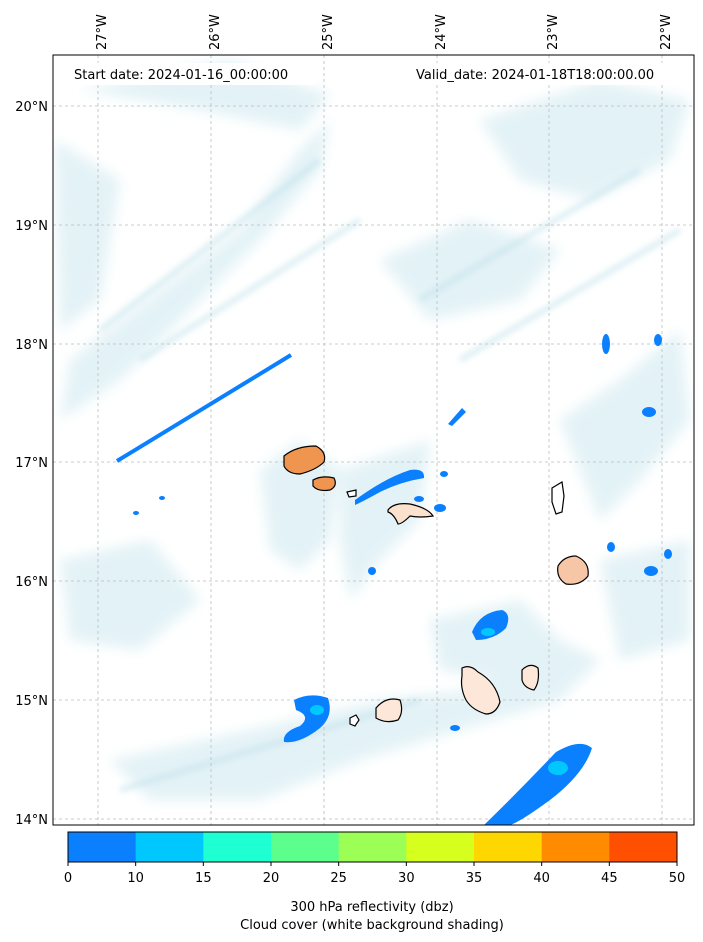 Image resolution: width=703 pixels, height=942 pixels. Describe the element at coordinates (480, 690) in the screenshot. I see `island-santiago` at that location.